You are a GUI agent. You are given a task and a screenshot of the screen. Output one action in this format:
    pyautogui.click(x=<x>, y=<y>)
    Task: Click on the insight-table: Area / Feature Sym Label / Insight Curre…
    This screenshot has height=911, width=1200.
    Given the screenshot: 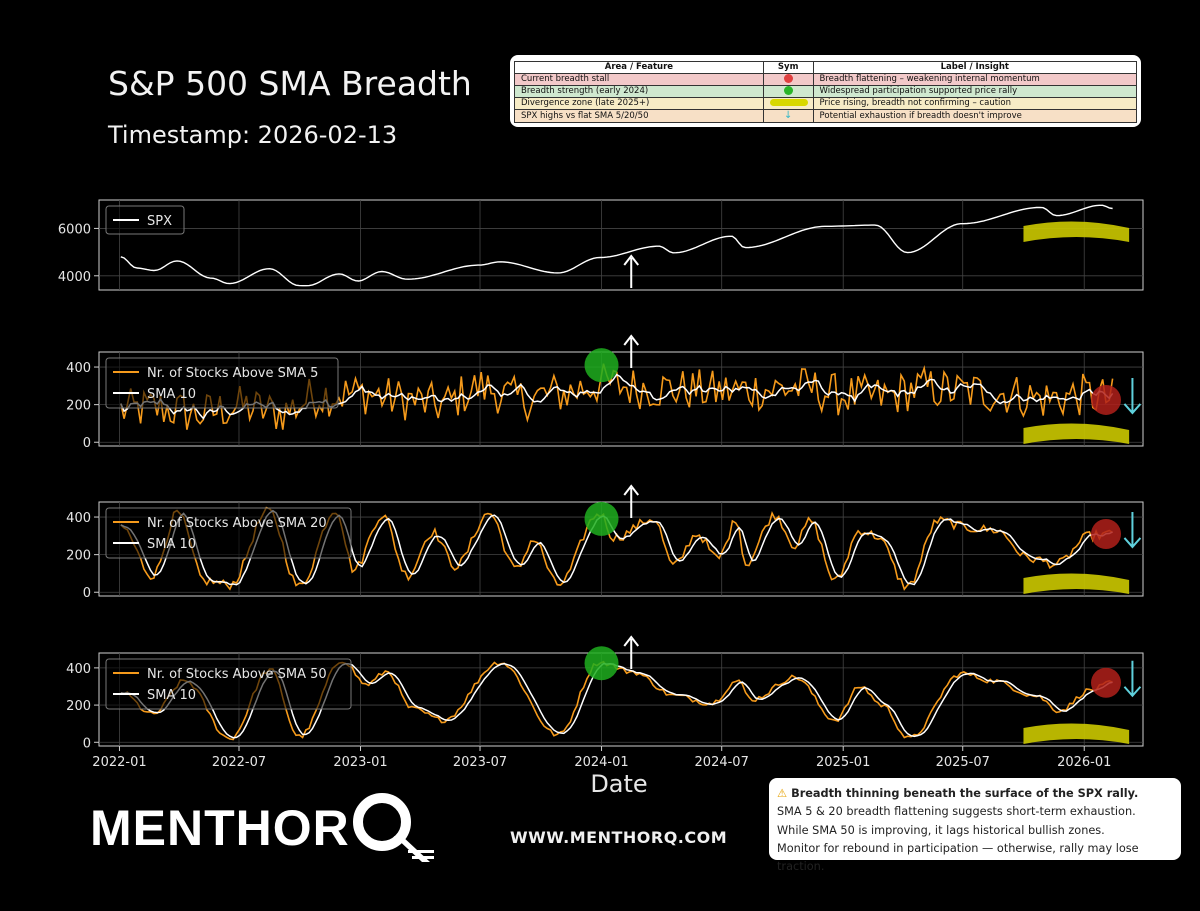 What is the action you would take?
    pyautogui.click(x=825, y=91)
    